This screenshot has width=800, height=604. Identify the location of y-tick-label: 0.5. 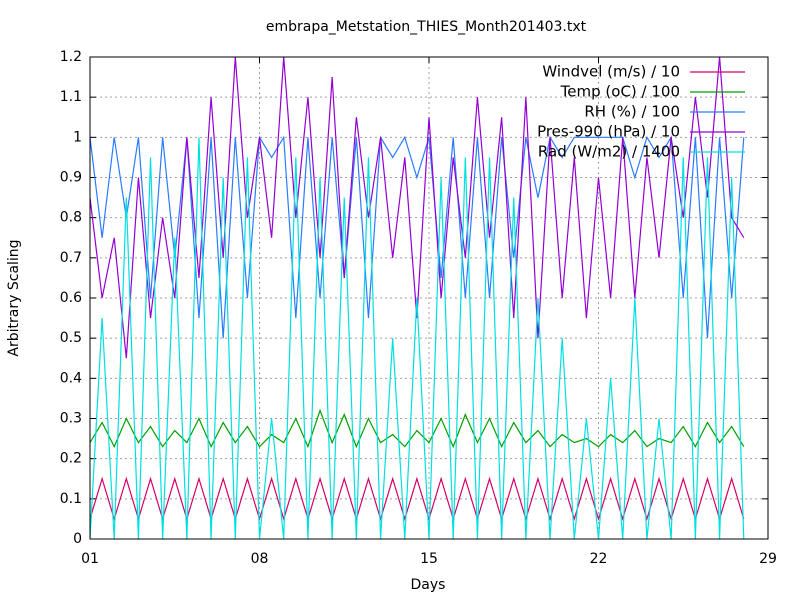
(71, 338).